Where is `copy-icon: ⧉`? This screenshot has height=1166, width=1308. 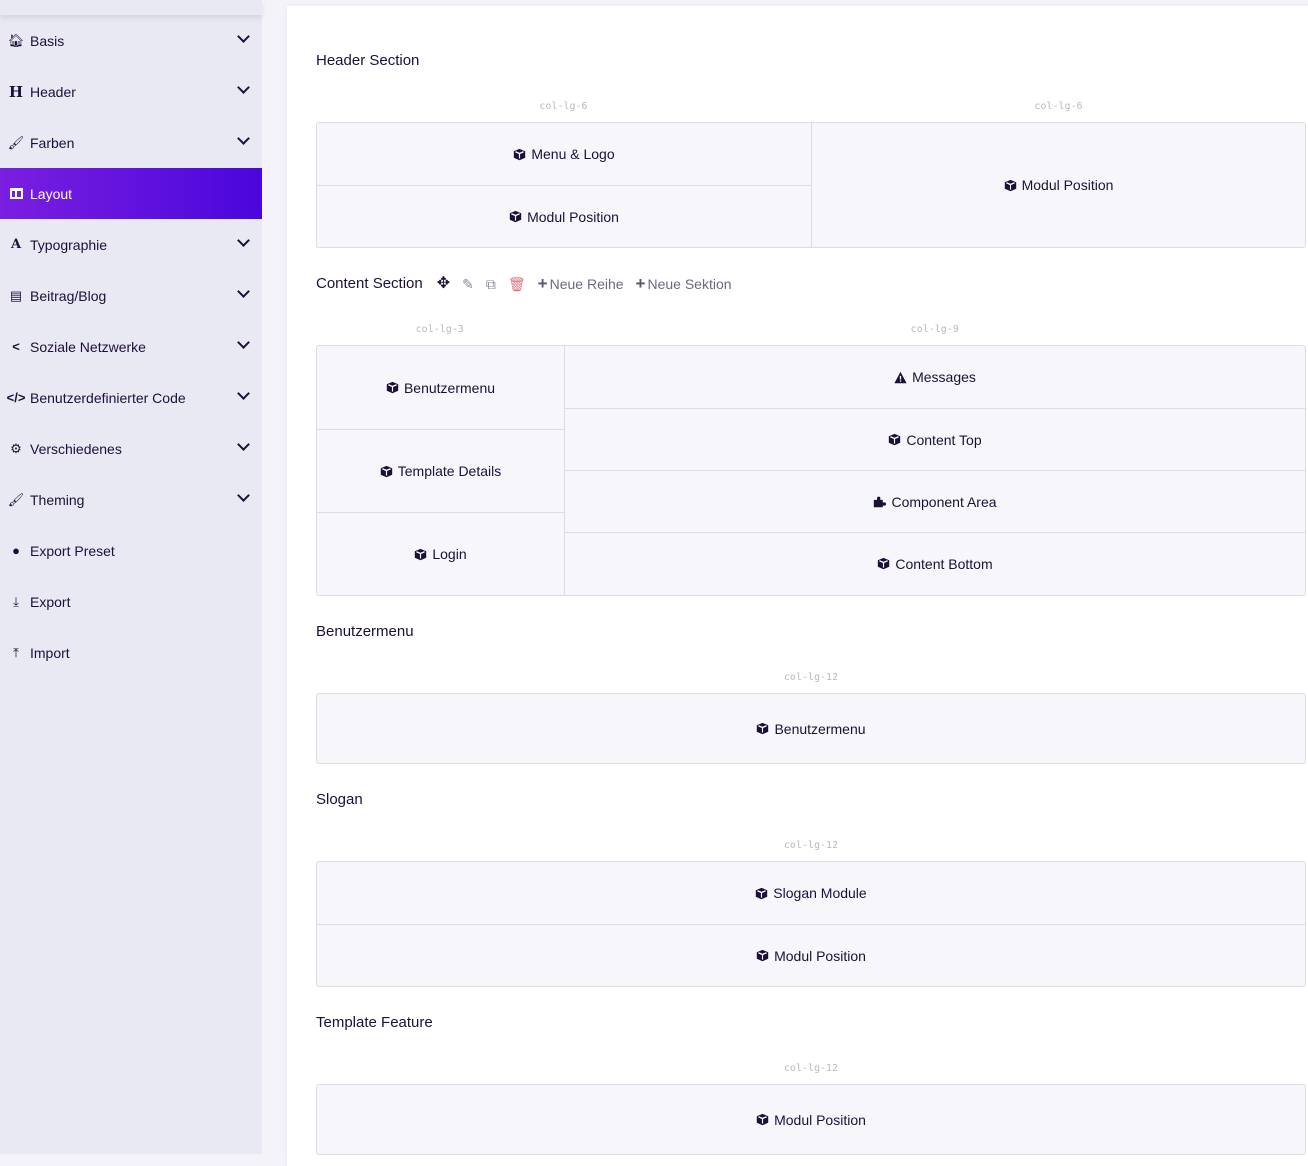 copy-icon: ⧉ is located at coordinates (490, 284).